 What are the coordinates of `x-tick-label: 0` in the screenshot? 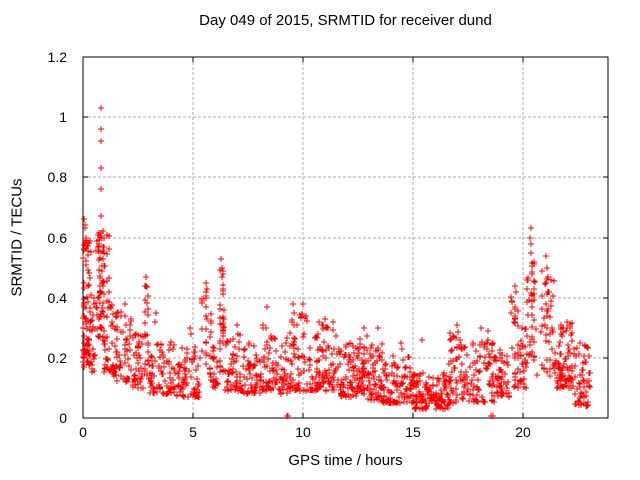 It's located at (83, 432).